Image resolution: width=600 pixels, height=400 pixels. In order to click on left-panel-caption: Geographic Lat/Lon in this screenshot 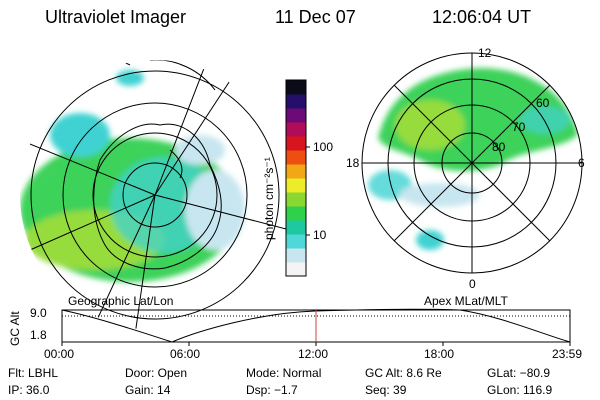, I will do `click(121, 301)`.